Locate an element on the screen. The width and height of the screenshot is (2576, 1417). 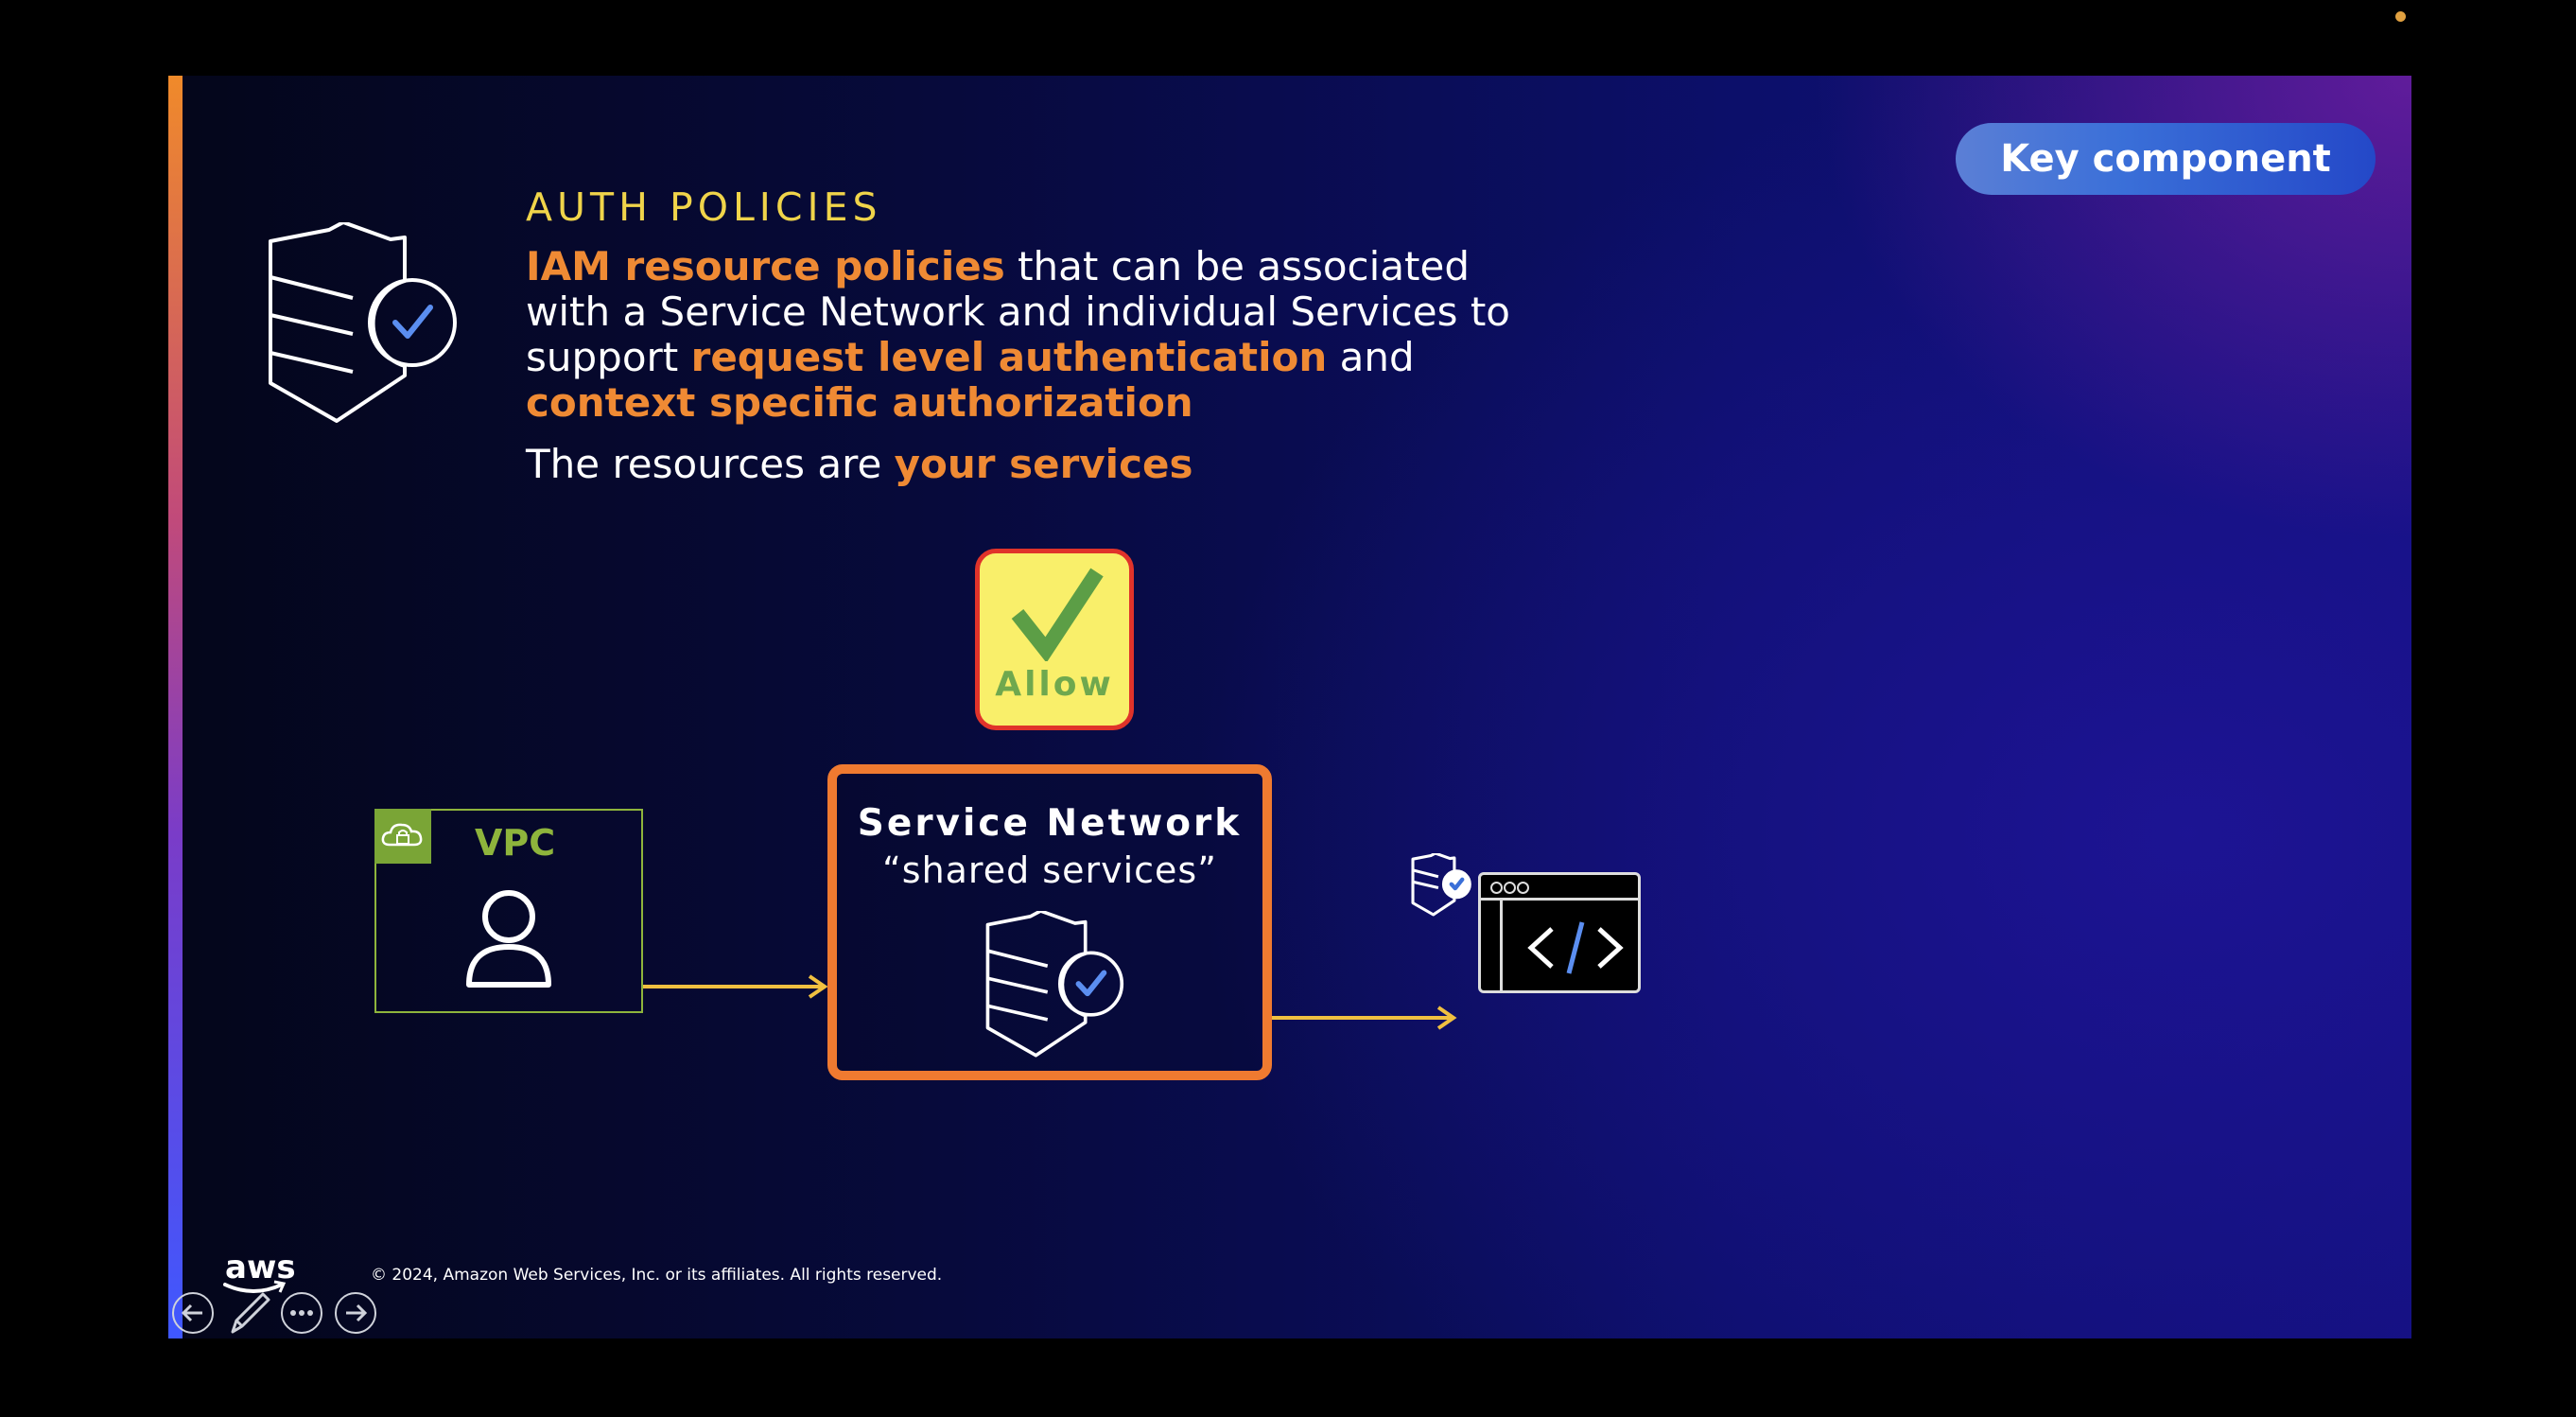
allow-decision-box: Allow is located at coordinates (1054, 639).